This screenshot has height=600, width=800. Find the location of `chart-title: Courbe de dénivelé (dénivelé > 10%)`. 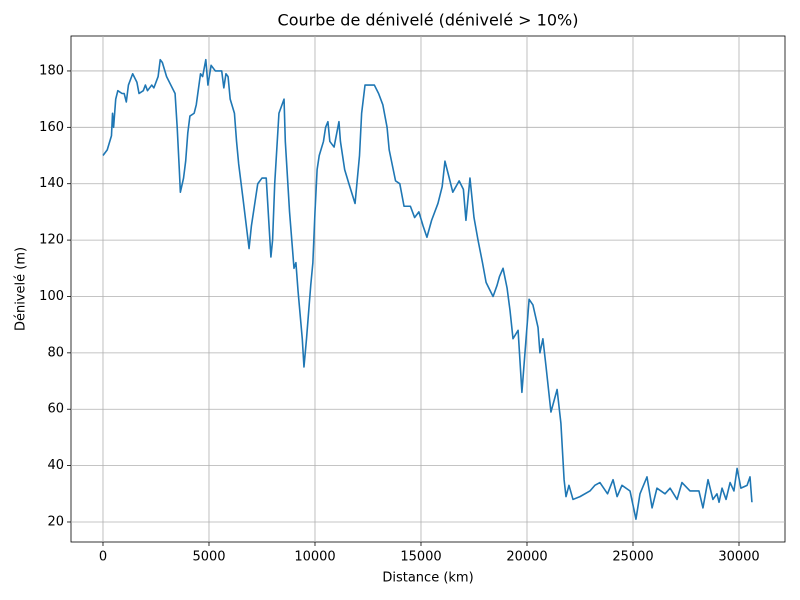

chart-title: Courbe de dénivelé (dénivelé > 10%) is located at coordinates (428, 20).